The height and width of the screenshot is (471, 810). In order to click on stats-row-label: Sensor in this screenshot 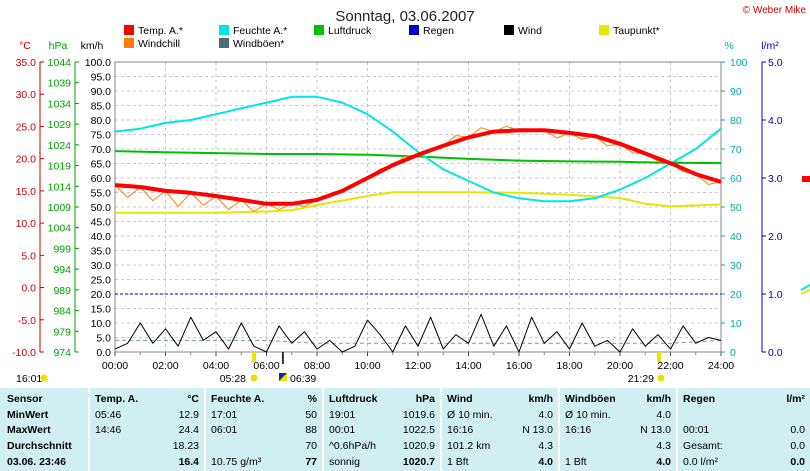, I will do `click(25, 399)`.